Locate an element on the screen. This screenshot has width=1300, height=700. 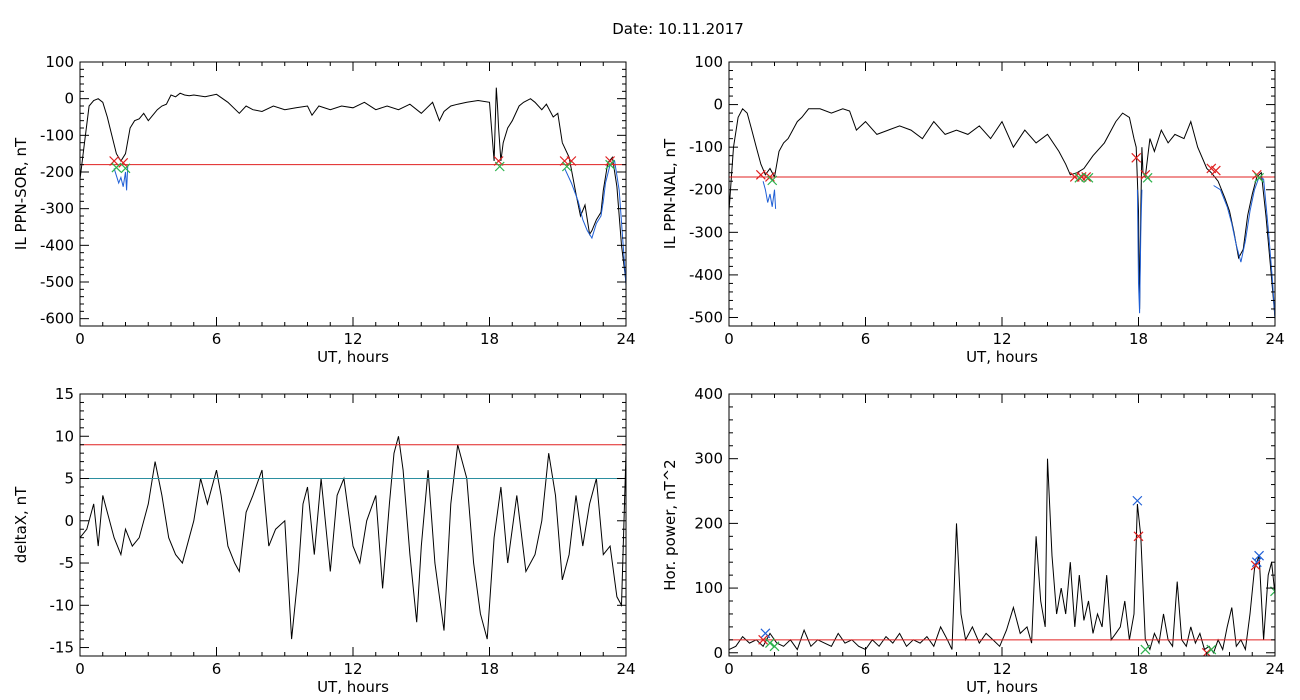
y-tick-label: 15 is located at coordinates (64, 394).